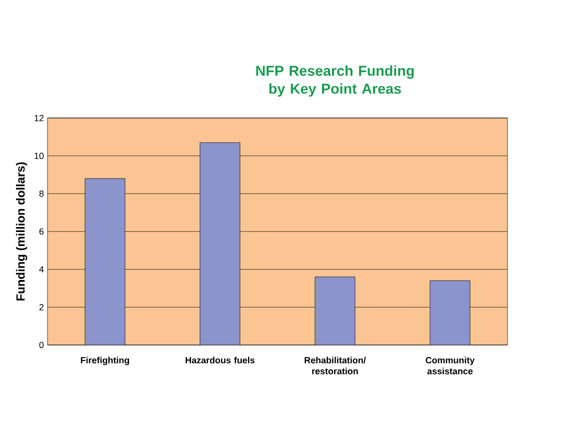 This screenshot has width=587, height=434. What do you see at coordinates (41, 193) in the screenshot?
I see `y-tick-label: 8` at bounding box center [41, 193].